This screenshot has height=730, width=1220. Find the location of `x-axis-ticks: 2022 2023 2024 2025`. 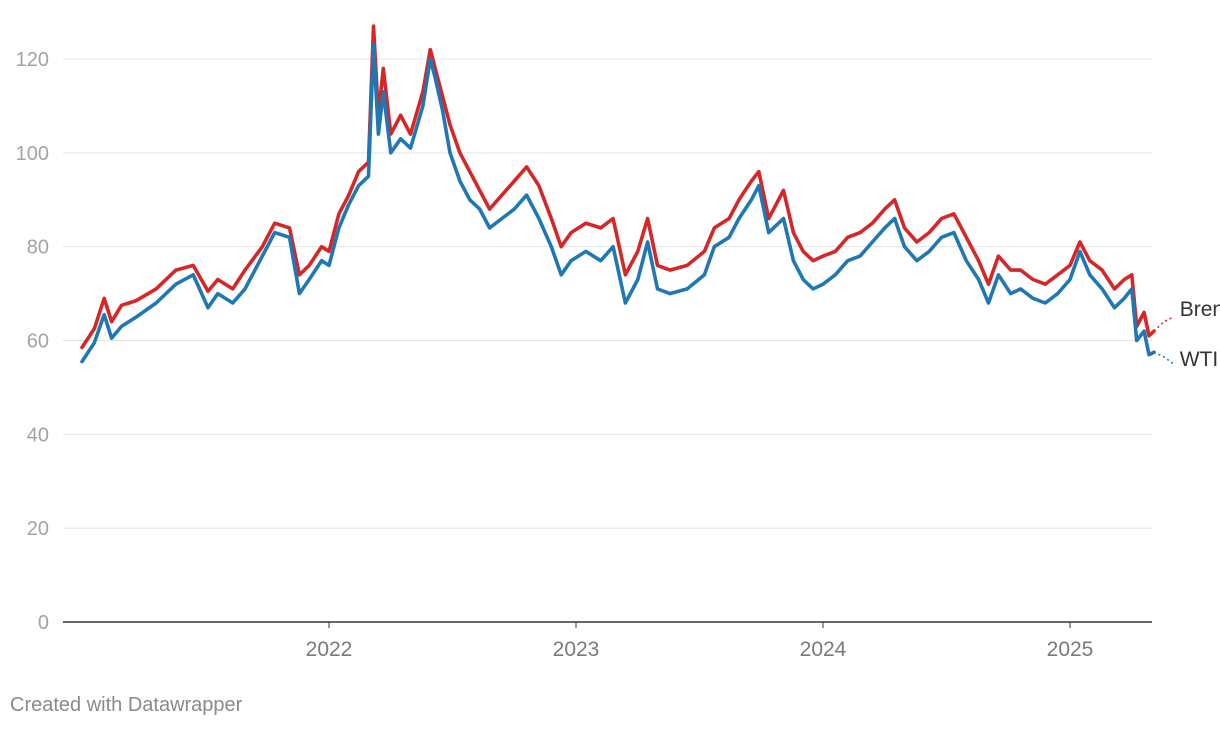

x-axis-ticks: 2022 2023 2024 2025 is located at coordinates (700, 641).